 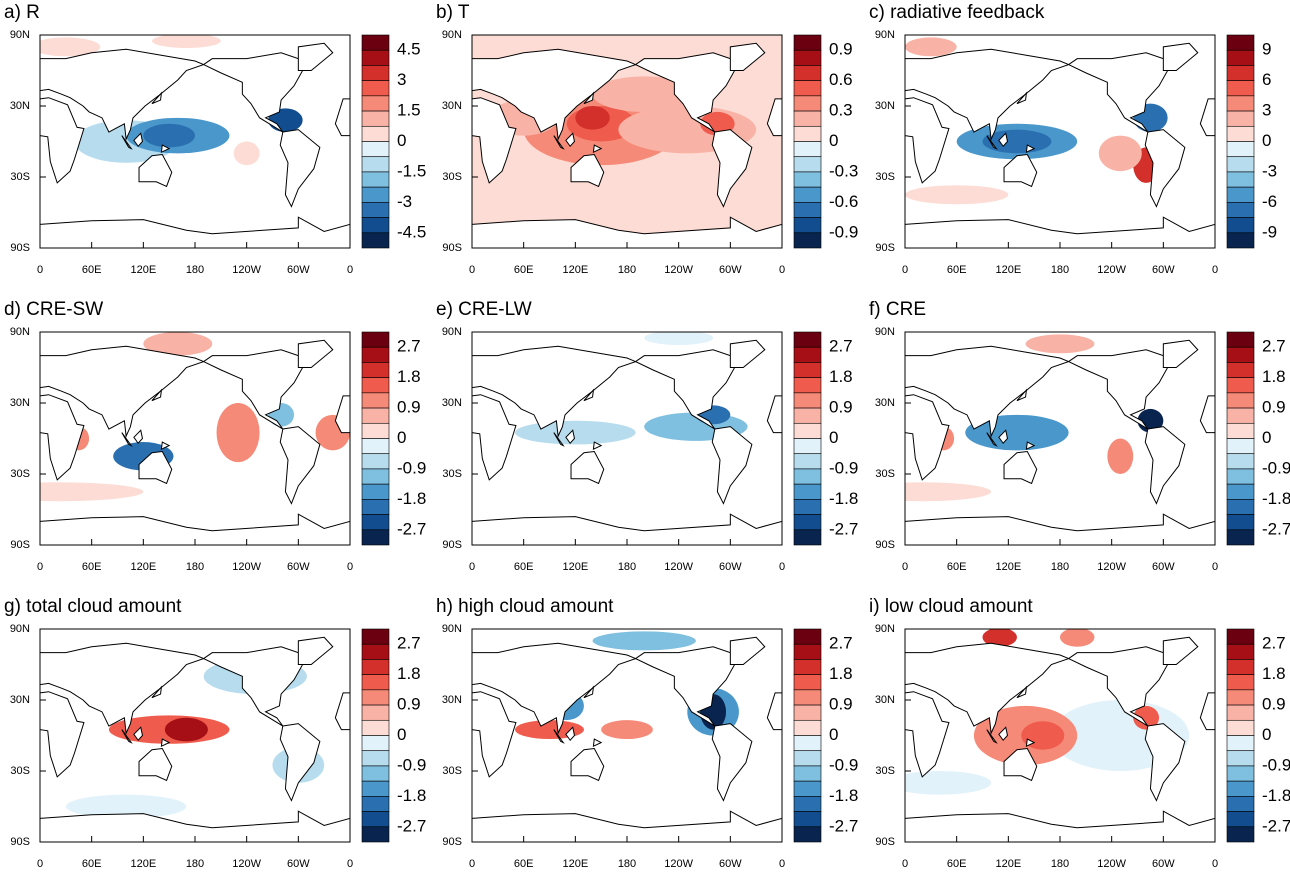 I want to click on colorbar-label: -1.5, so click(x=411, y=170).